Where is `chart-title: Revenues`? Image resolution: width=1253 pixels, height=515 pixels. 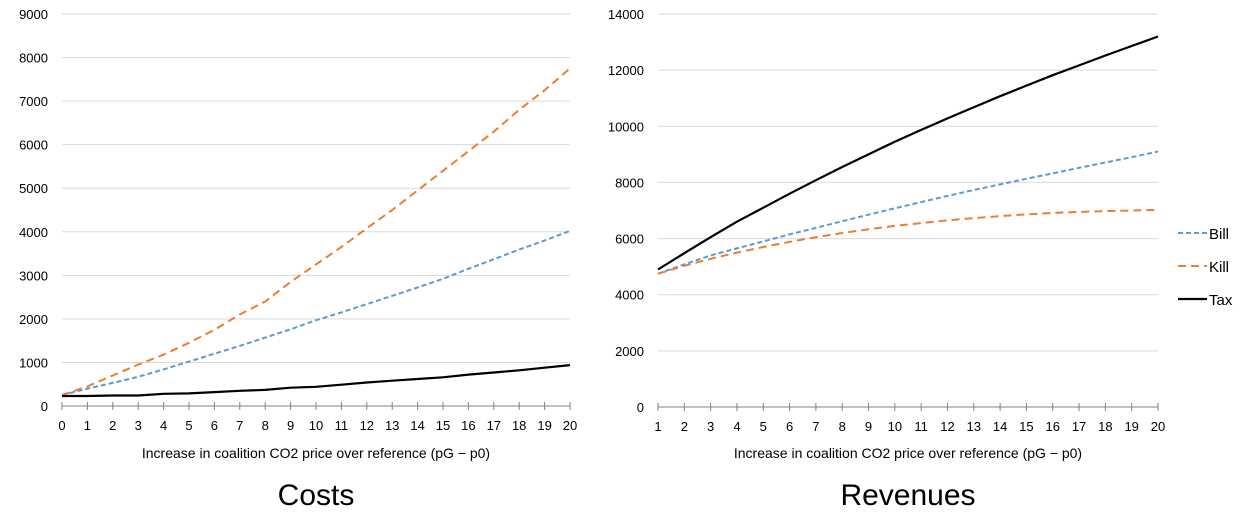 chart-title: Revenues is located at coordinates (907, 495).